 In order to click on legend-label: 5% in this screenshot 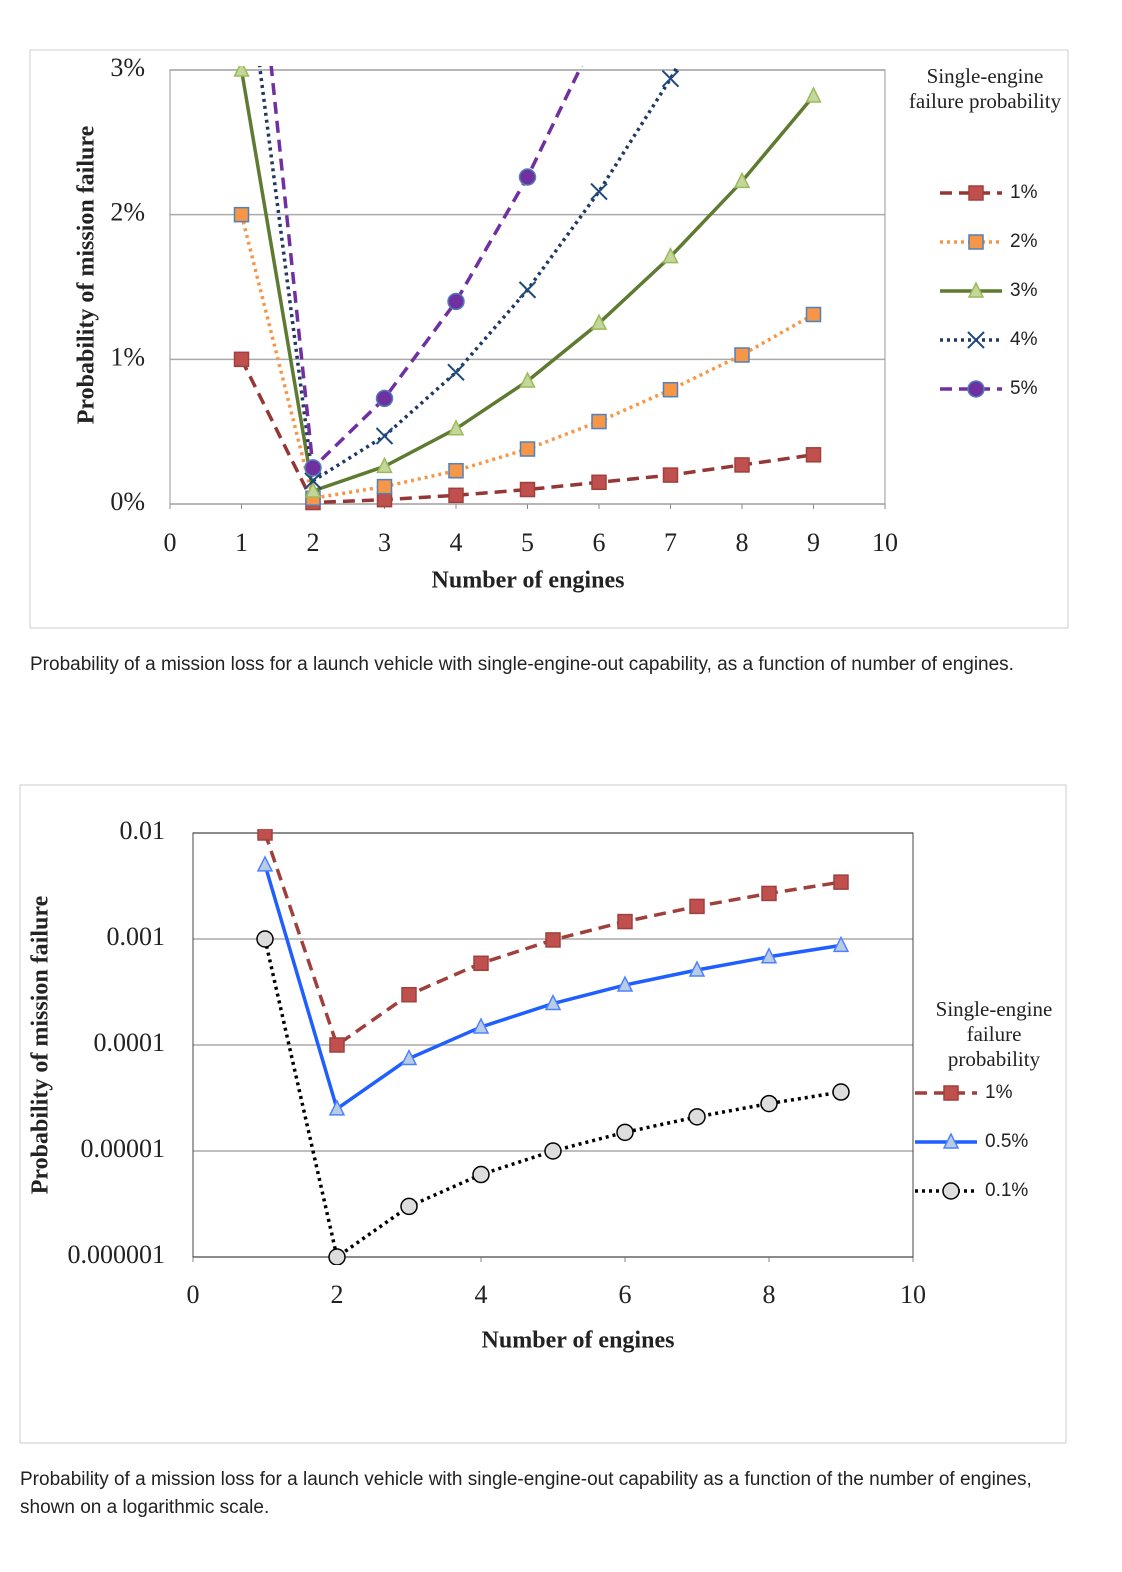, I will do `click(1024, 388)`.